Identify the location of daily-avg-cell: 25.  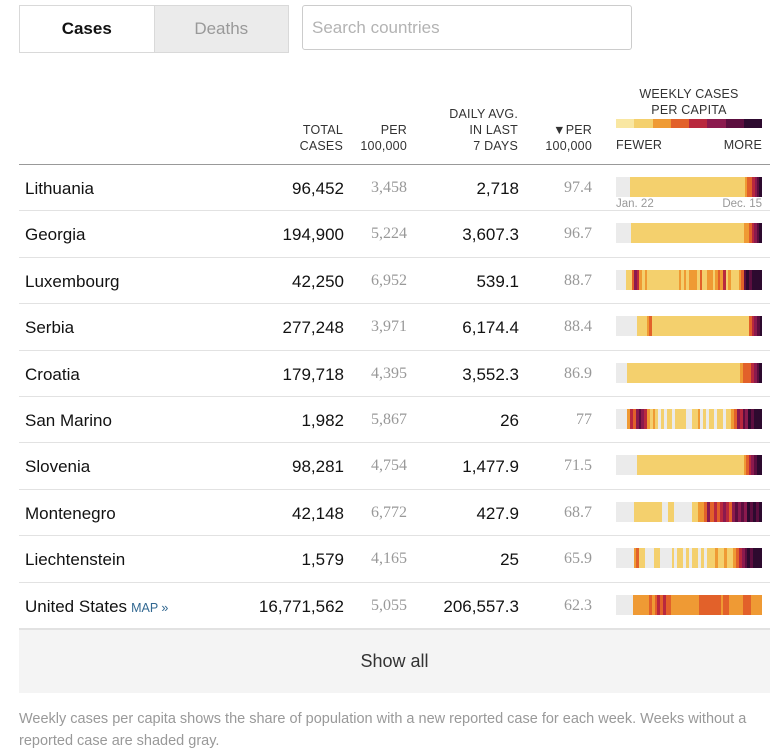
(509, 560).